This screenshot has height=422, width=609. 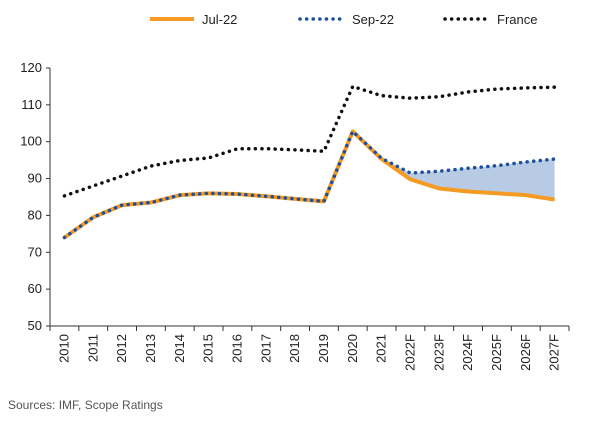 I want to click on y-tick-label: 60, so click(x=35, y=288).